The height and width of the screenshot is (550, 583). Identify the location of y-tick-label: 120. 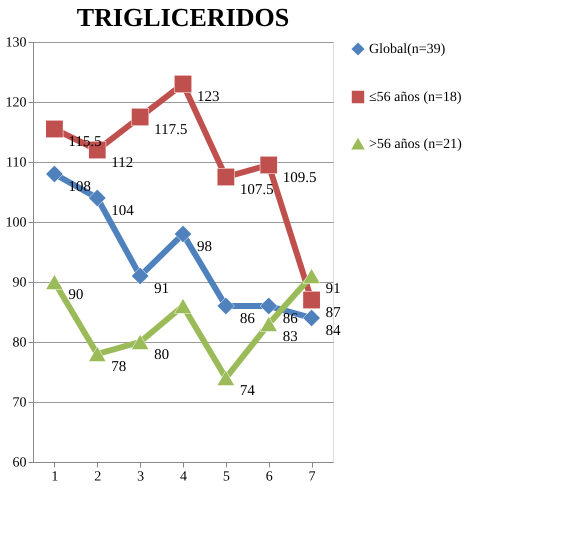
(16, 103).